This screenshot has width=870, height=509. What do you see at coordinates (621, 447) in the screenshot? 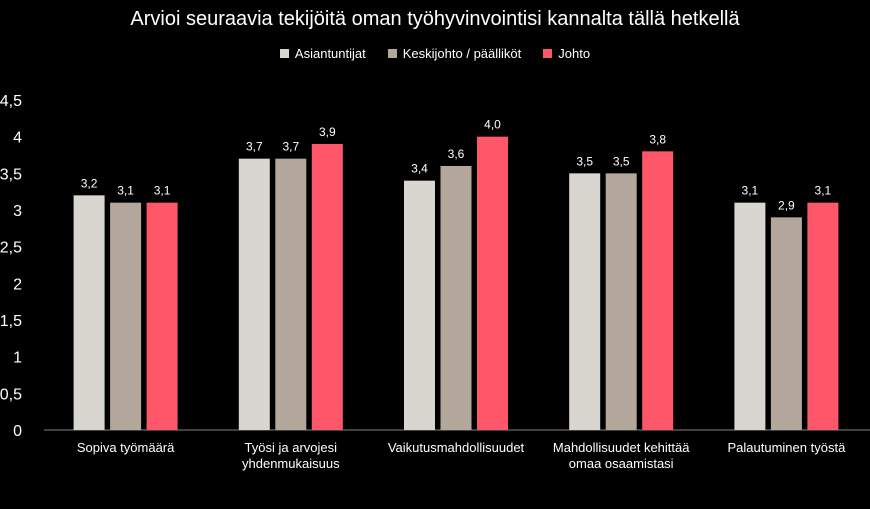
I see `category-label: Mahdollisuudet kehittää` at bounding box center [621, 447].